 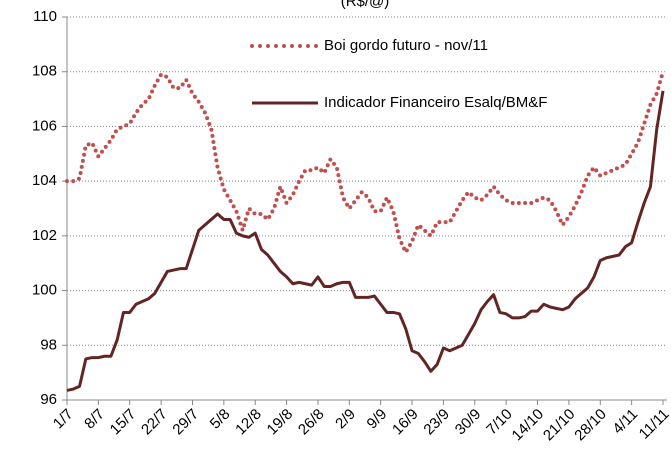 What do you see at coordinates (44, 235) in the screenshot?
I see `y-tick-label: 102` at bounding box center [44, 235].